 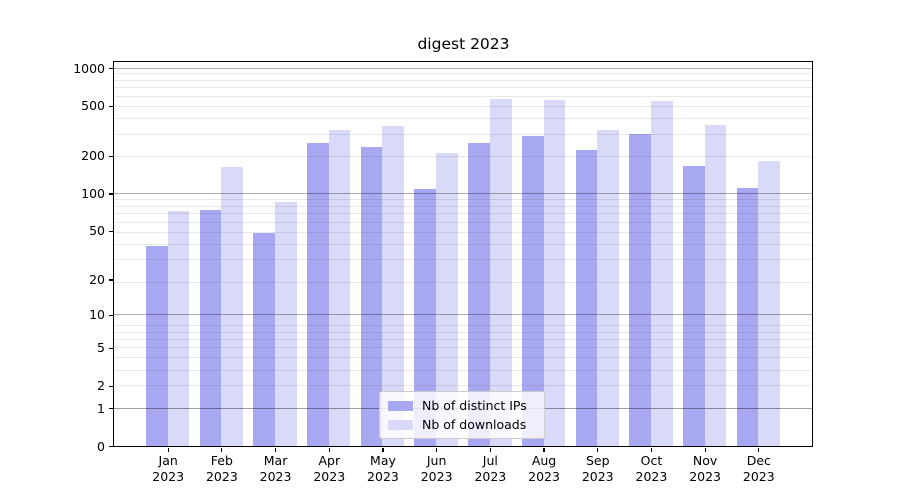 I want to click on x-axis-tick-label: Dec 2023, so click(x=759, y=468).